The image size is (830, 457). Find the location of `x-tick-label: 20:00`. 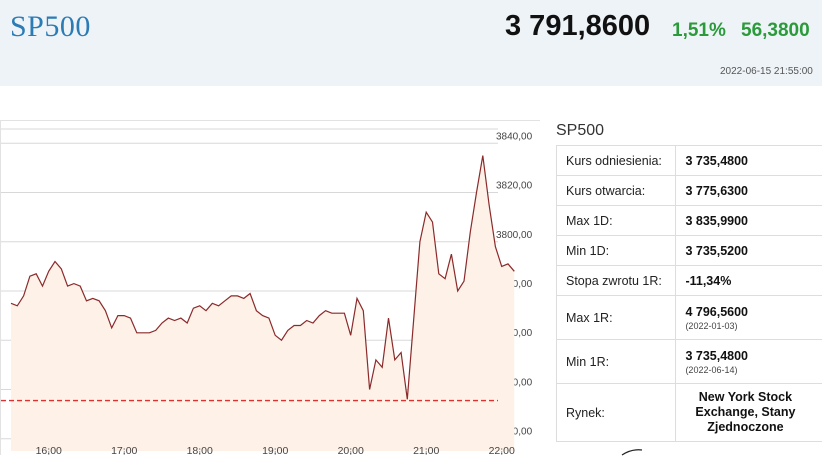

x-tick-label: 20:00 is located at coordinates (351, 450).